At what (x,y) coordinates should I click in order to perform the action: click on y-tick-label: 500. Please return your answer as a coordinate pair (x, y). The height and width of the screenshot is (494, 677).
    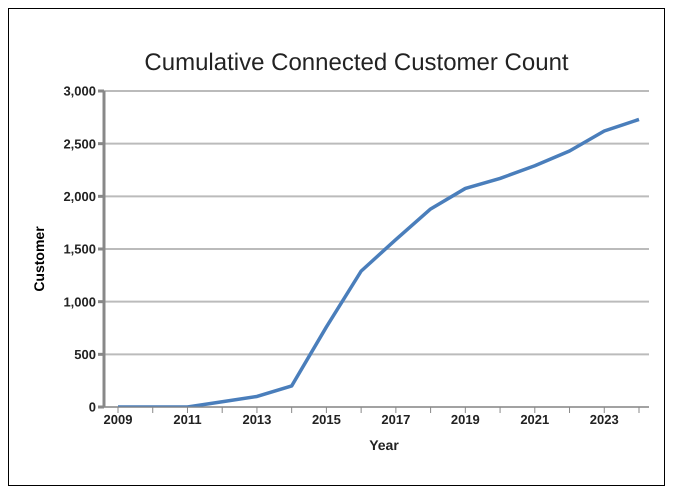
    Looking at the image, I should click on (85, 354).